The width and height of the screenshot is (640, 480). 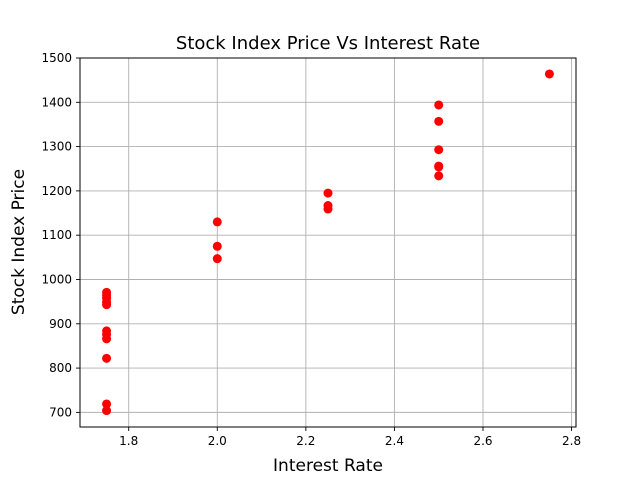 I want to click on y-tick-label: 1500, so click(x=56, y=58).